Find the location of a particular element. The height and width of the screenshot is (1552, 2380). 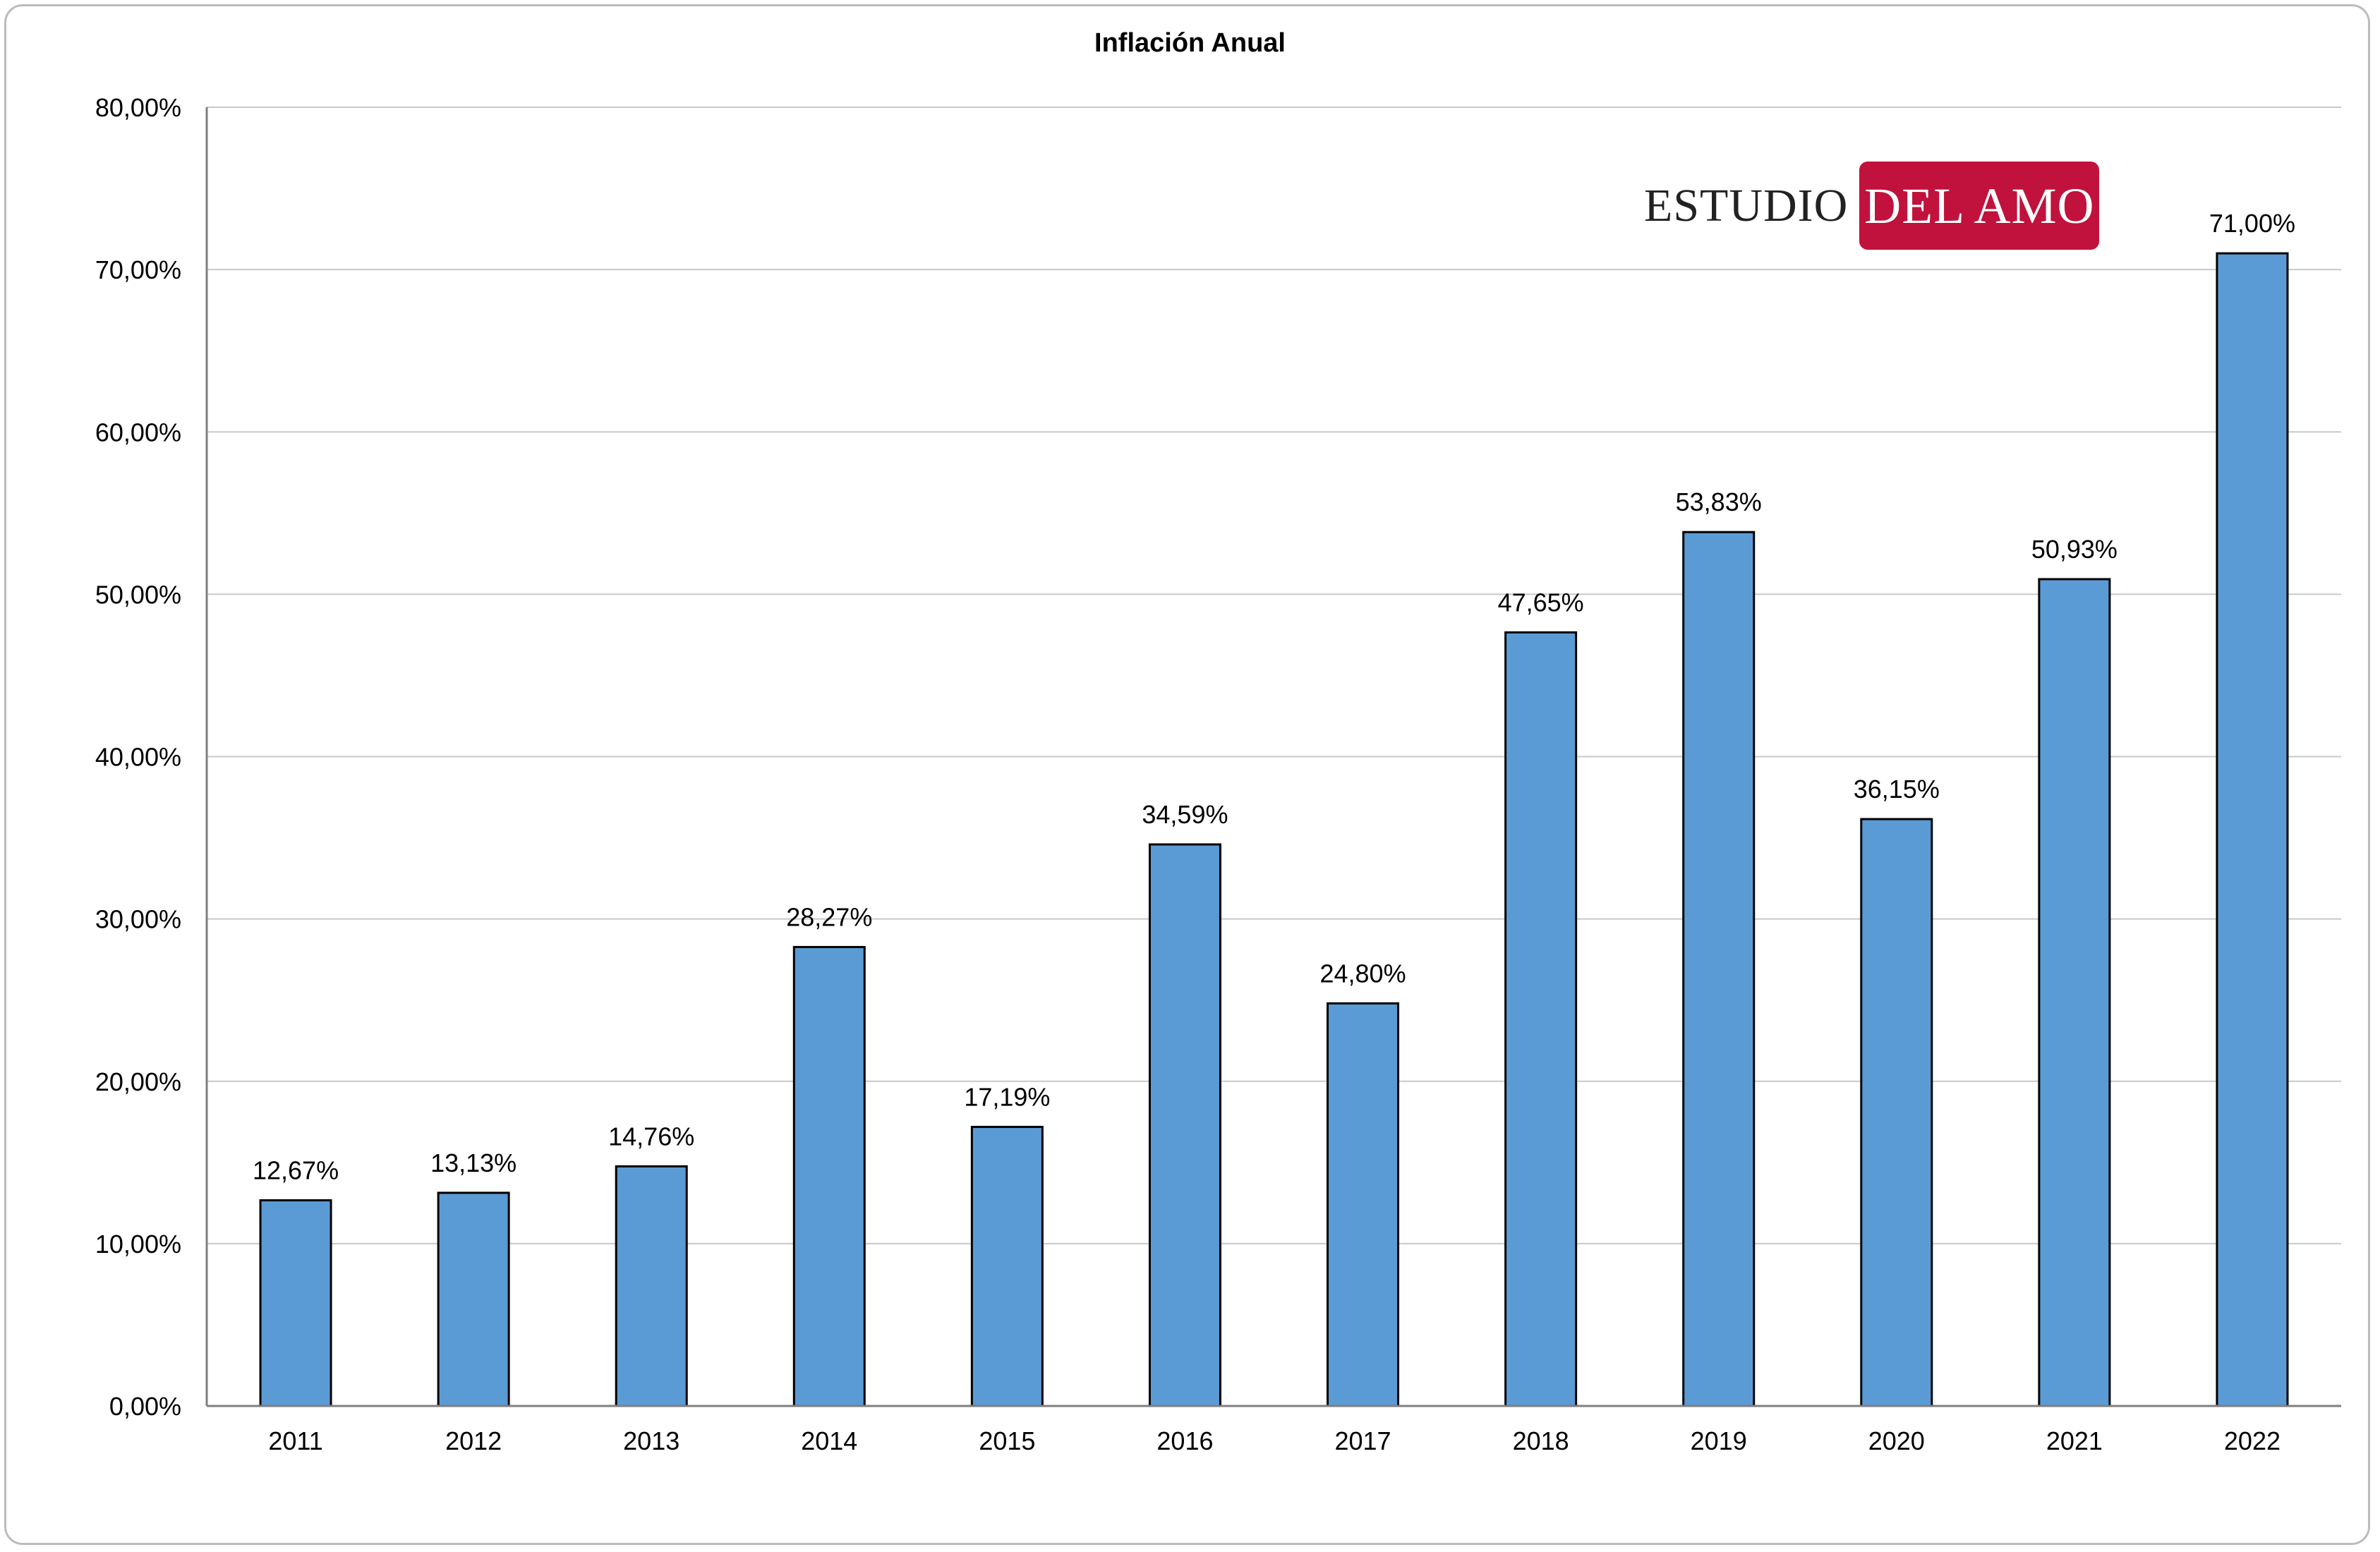

bar-2014 is located at coordinates (829, 1176).